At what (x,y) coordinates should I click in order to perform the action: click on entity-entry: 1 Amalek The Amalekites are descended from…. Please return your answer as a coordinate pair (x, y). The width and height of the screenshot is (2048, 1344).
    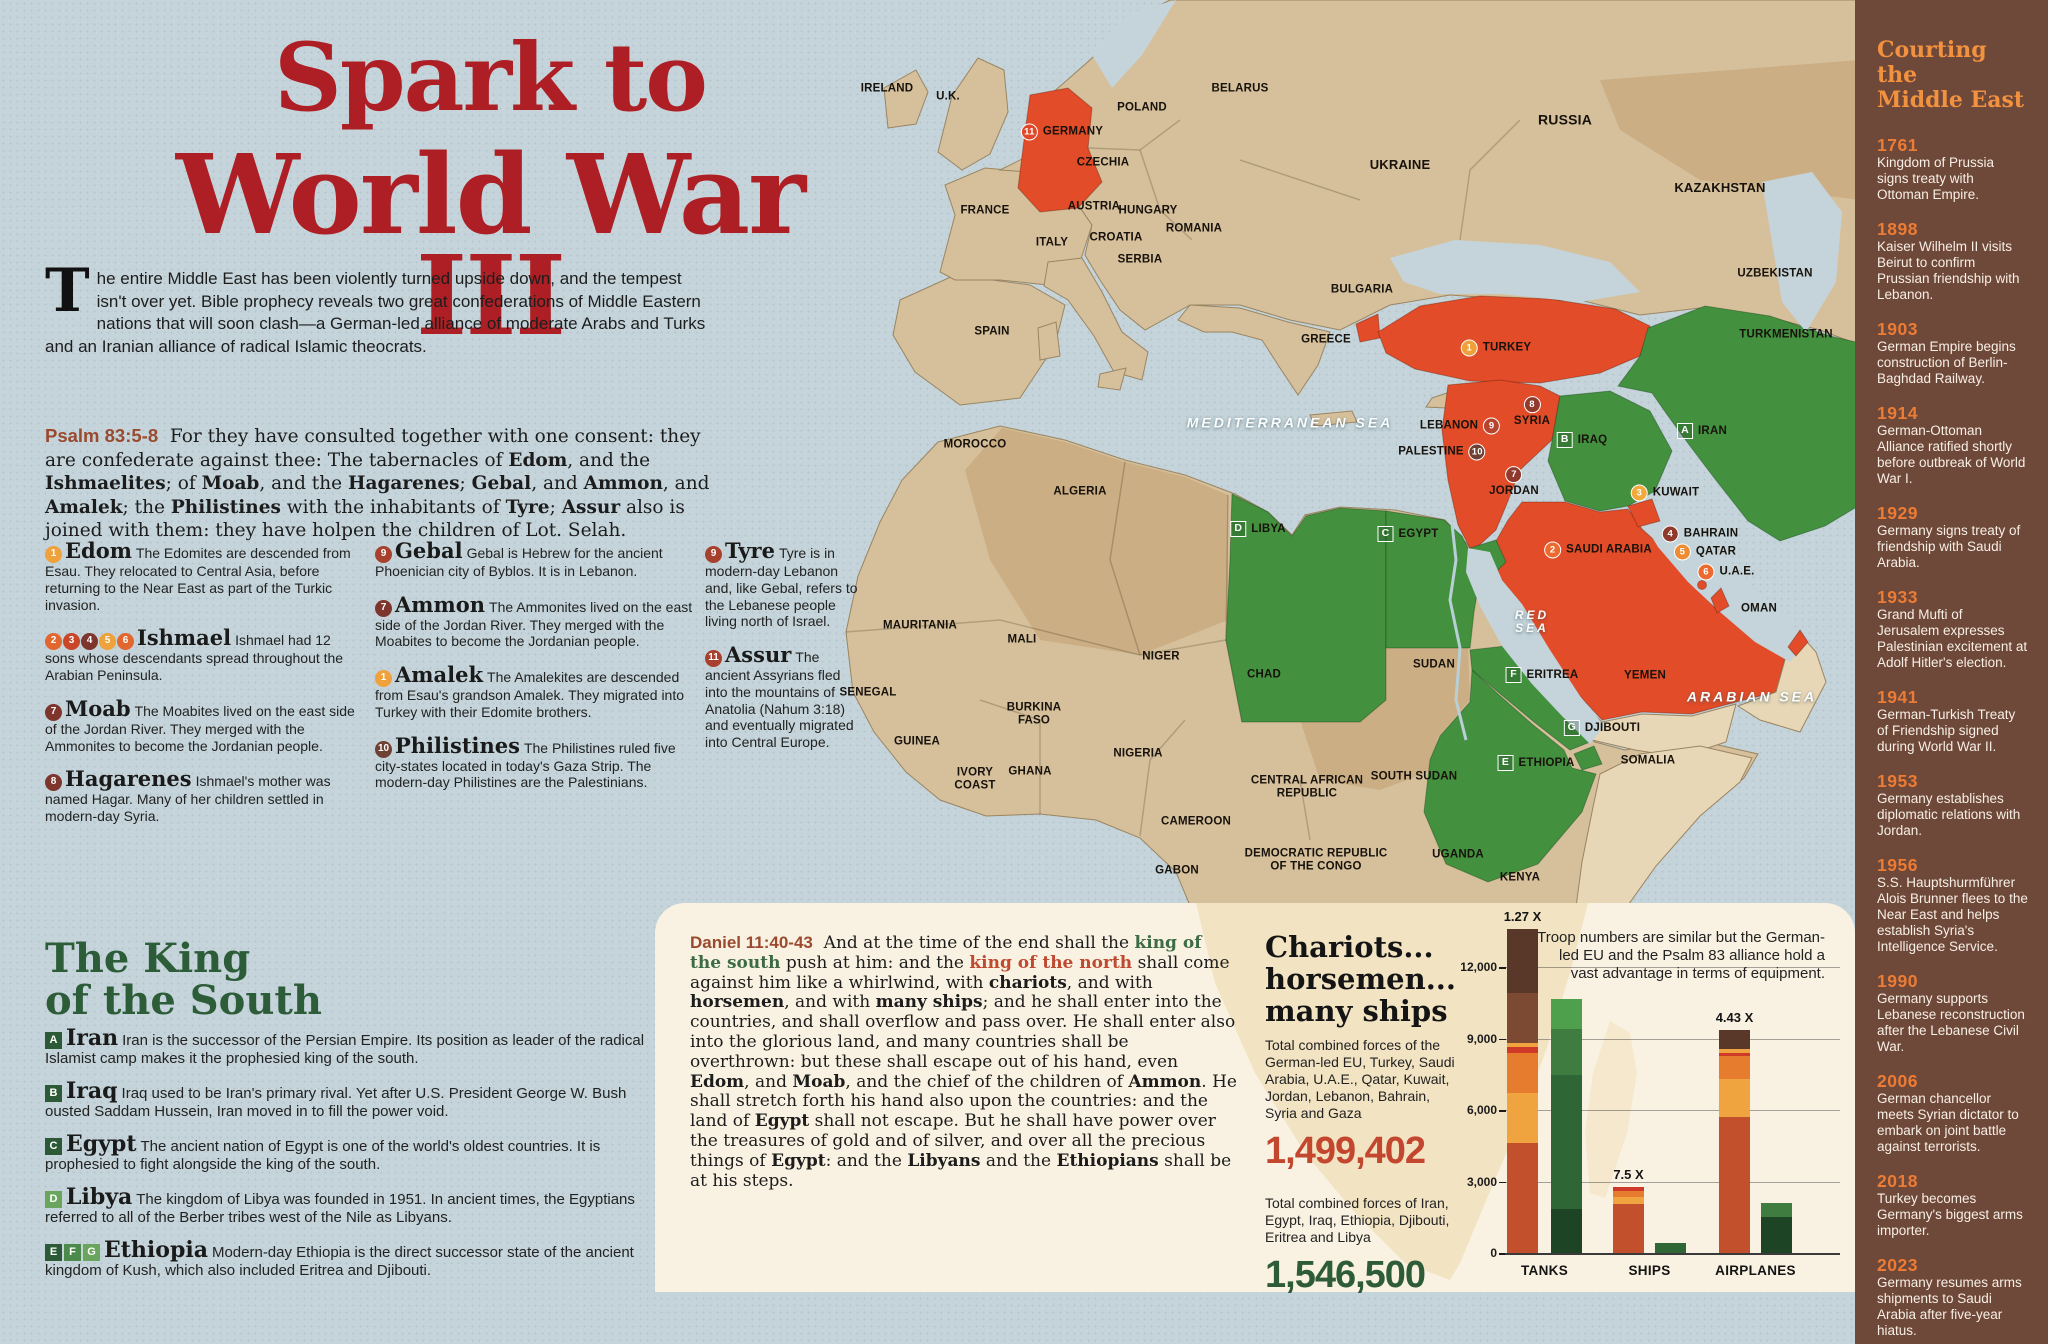
    Looking at the image, I should click on (534, 692).